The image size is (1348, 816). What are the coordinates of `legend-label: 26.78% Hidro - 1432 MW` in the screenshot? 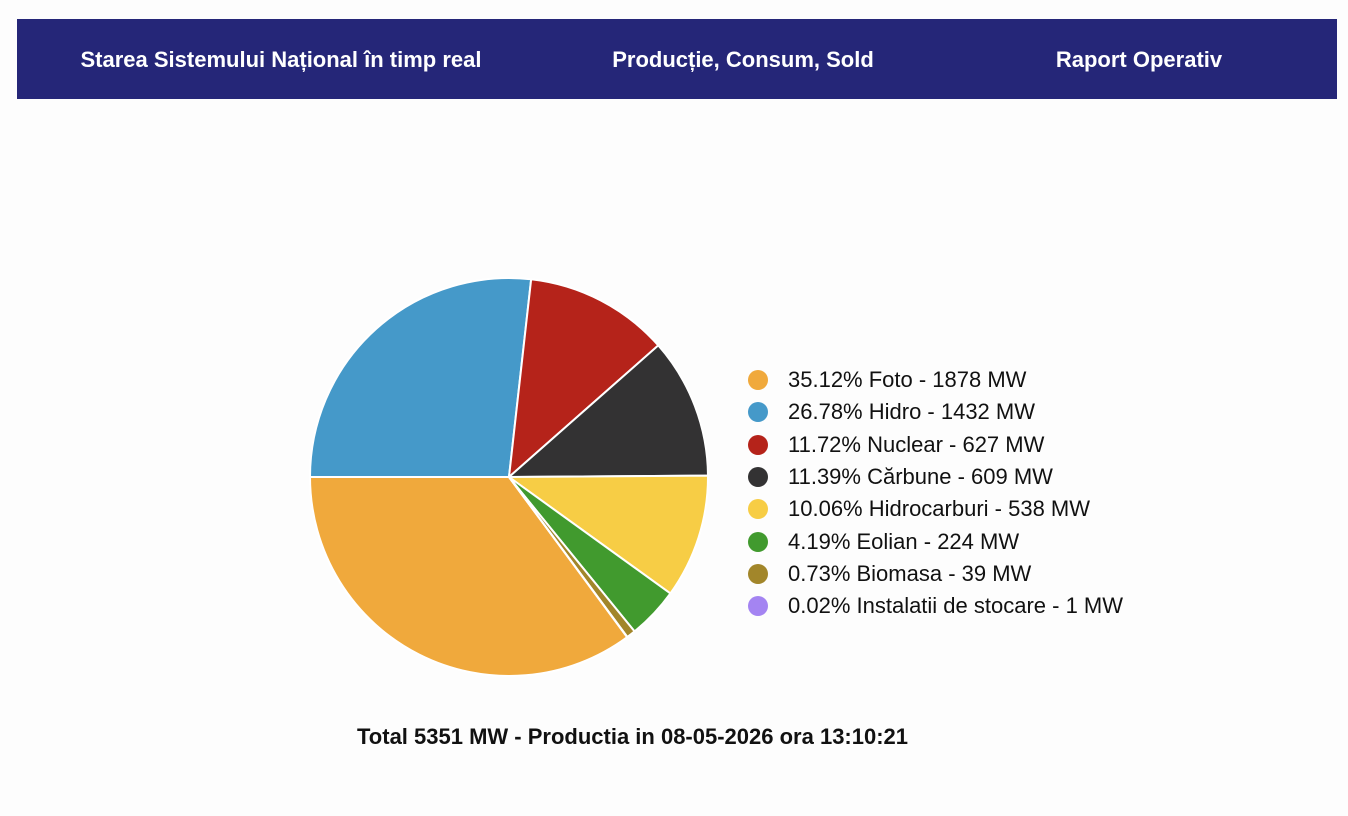 It's located at (911, 412).